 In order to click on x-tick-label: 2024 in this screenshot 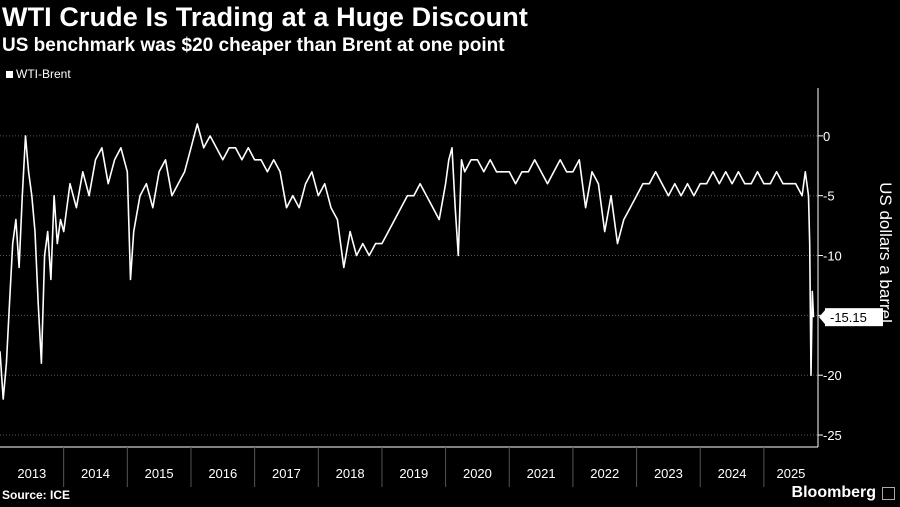, I will do `click(732, 473)`.